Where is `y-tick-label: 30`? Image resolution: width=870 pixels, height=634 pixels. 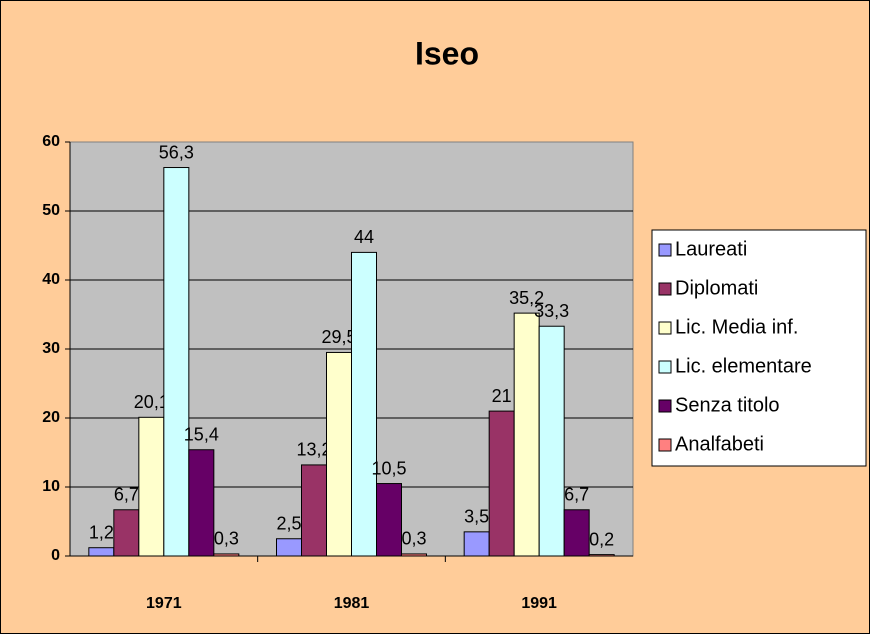
y-tick-label: 30 is located at coordinates (51, 348).